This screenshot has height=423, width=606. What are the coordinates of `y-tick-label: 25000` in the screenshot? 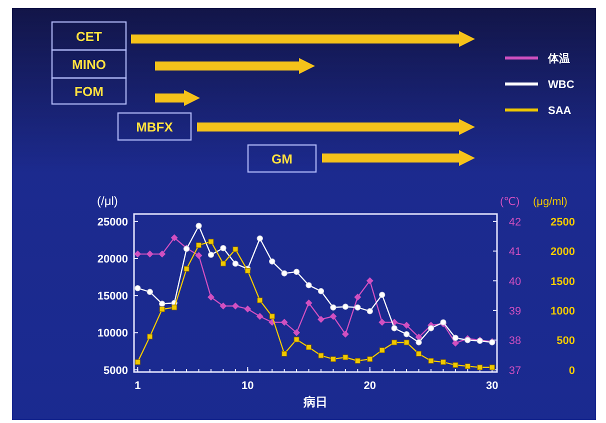 It's located at (112, 222).